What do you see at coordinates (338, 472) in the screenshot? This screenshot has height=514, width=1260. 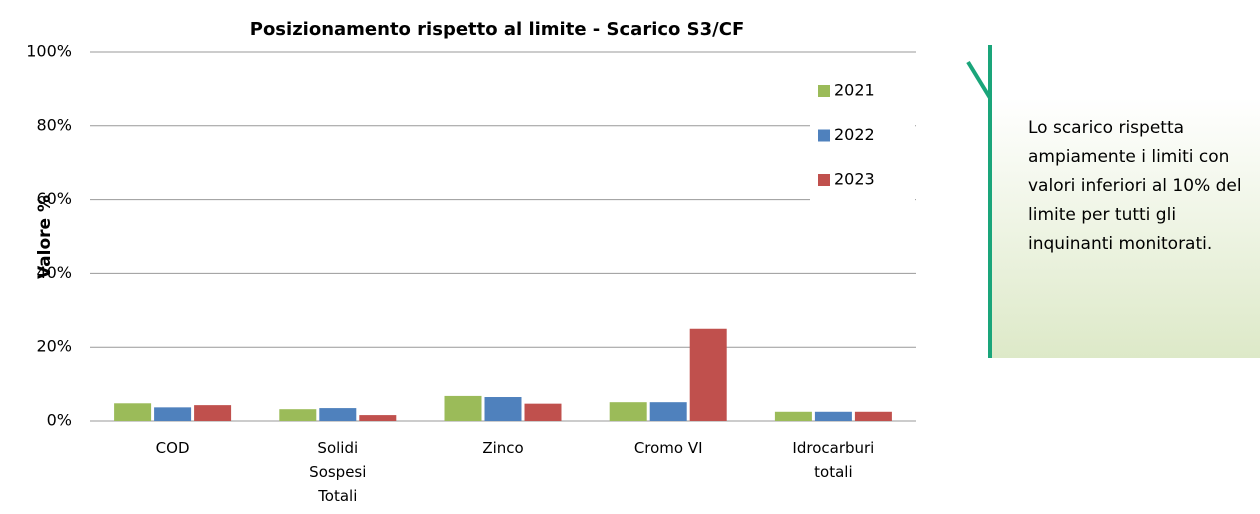 I see `x-tick-label: Solidi Sospesi Totali` at bounding box center [338, 472].